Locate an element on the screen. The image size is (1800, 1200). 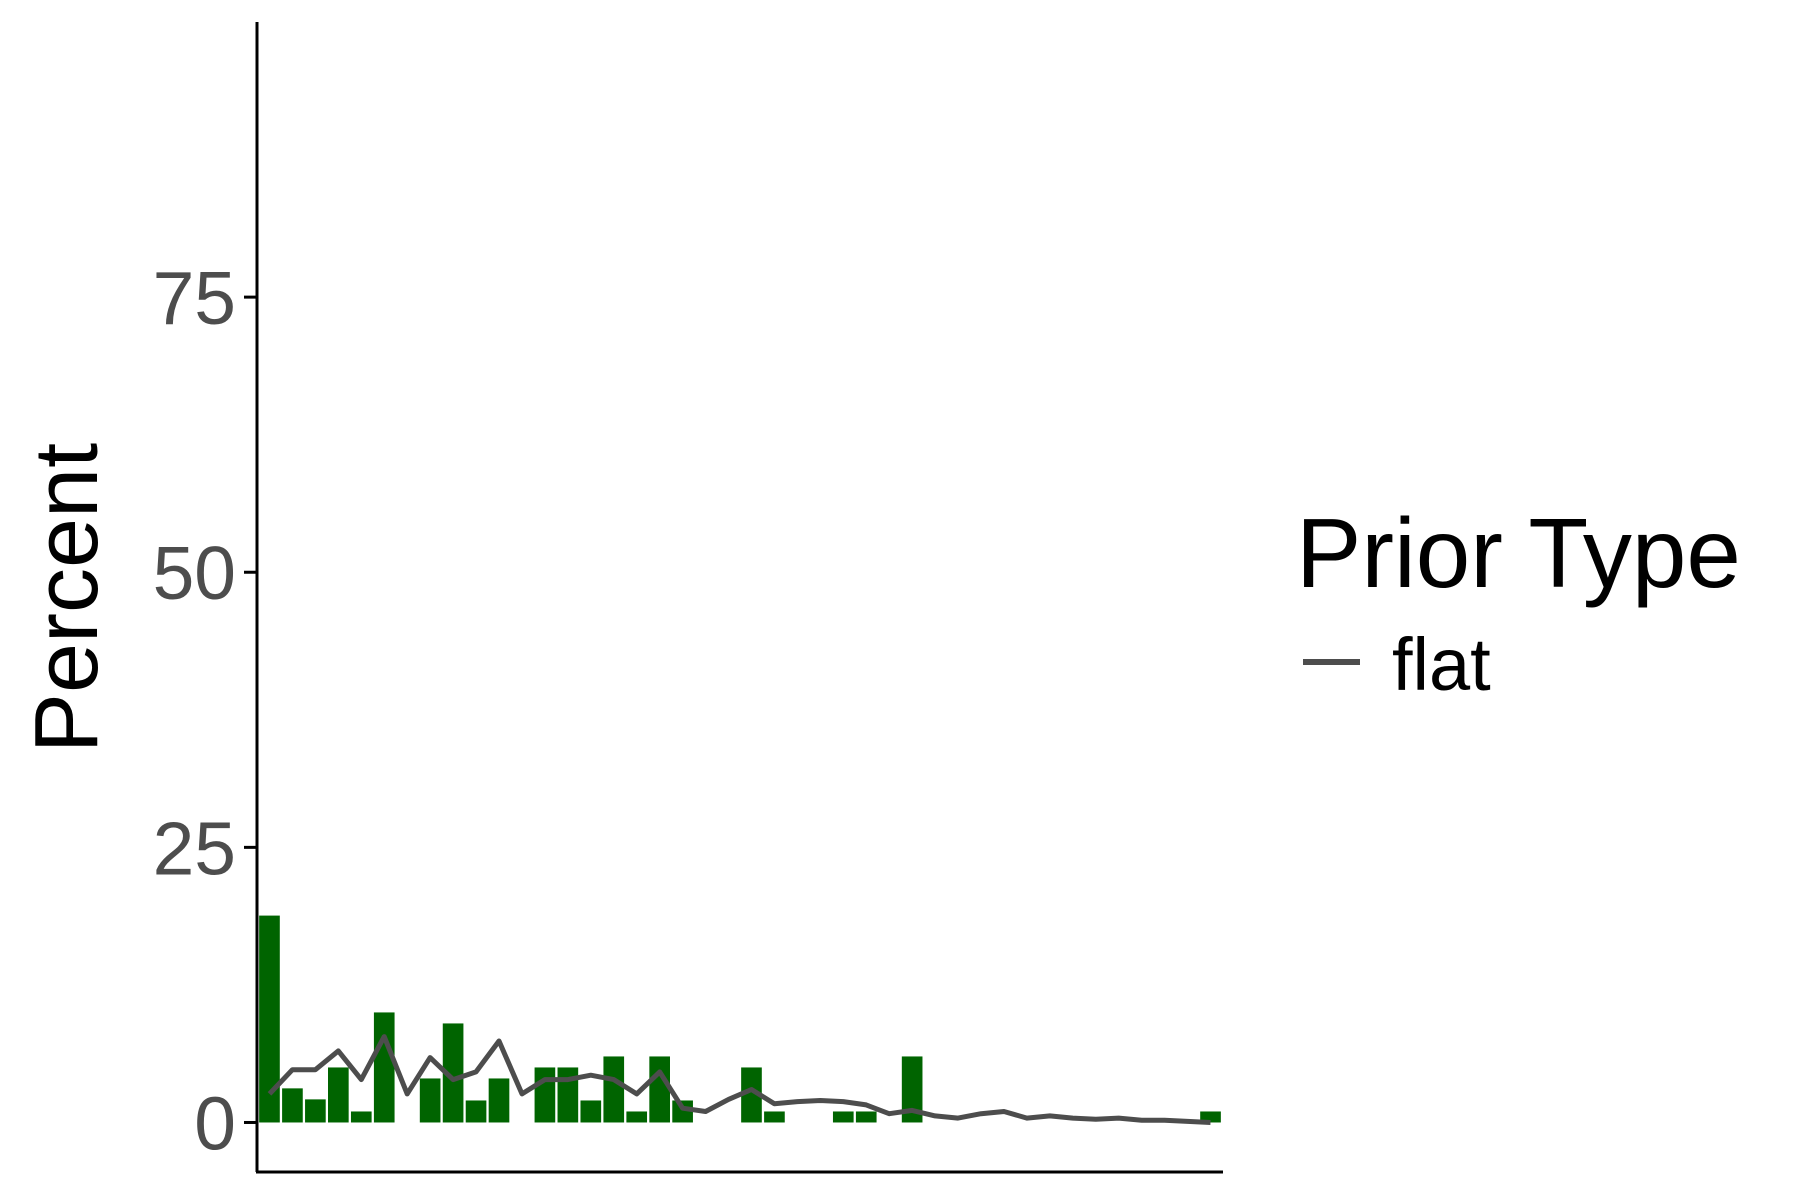
legend: Prior Type flat is located at coordinates (1518, 602).